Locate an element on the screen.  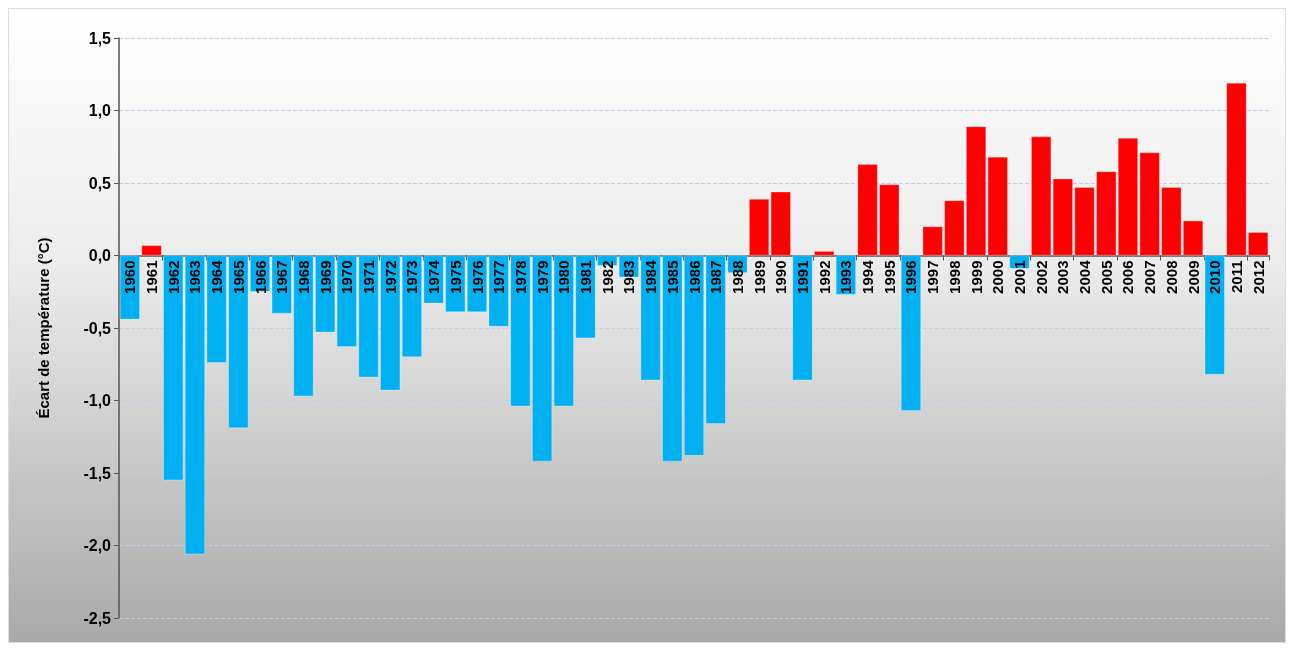
x-tick-label: 2012 is located at coordinates (1258, 277).